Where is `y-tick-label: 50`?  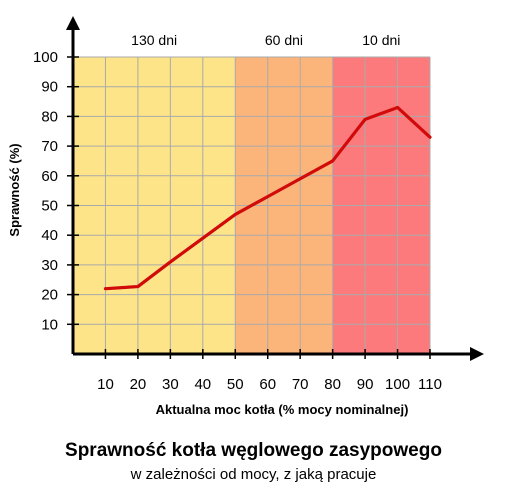 y-tick-label: 50 is located at coordinates (49, 206).